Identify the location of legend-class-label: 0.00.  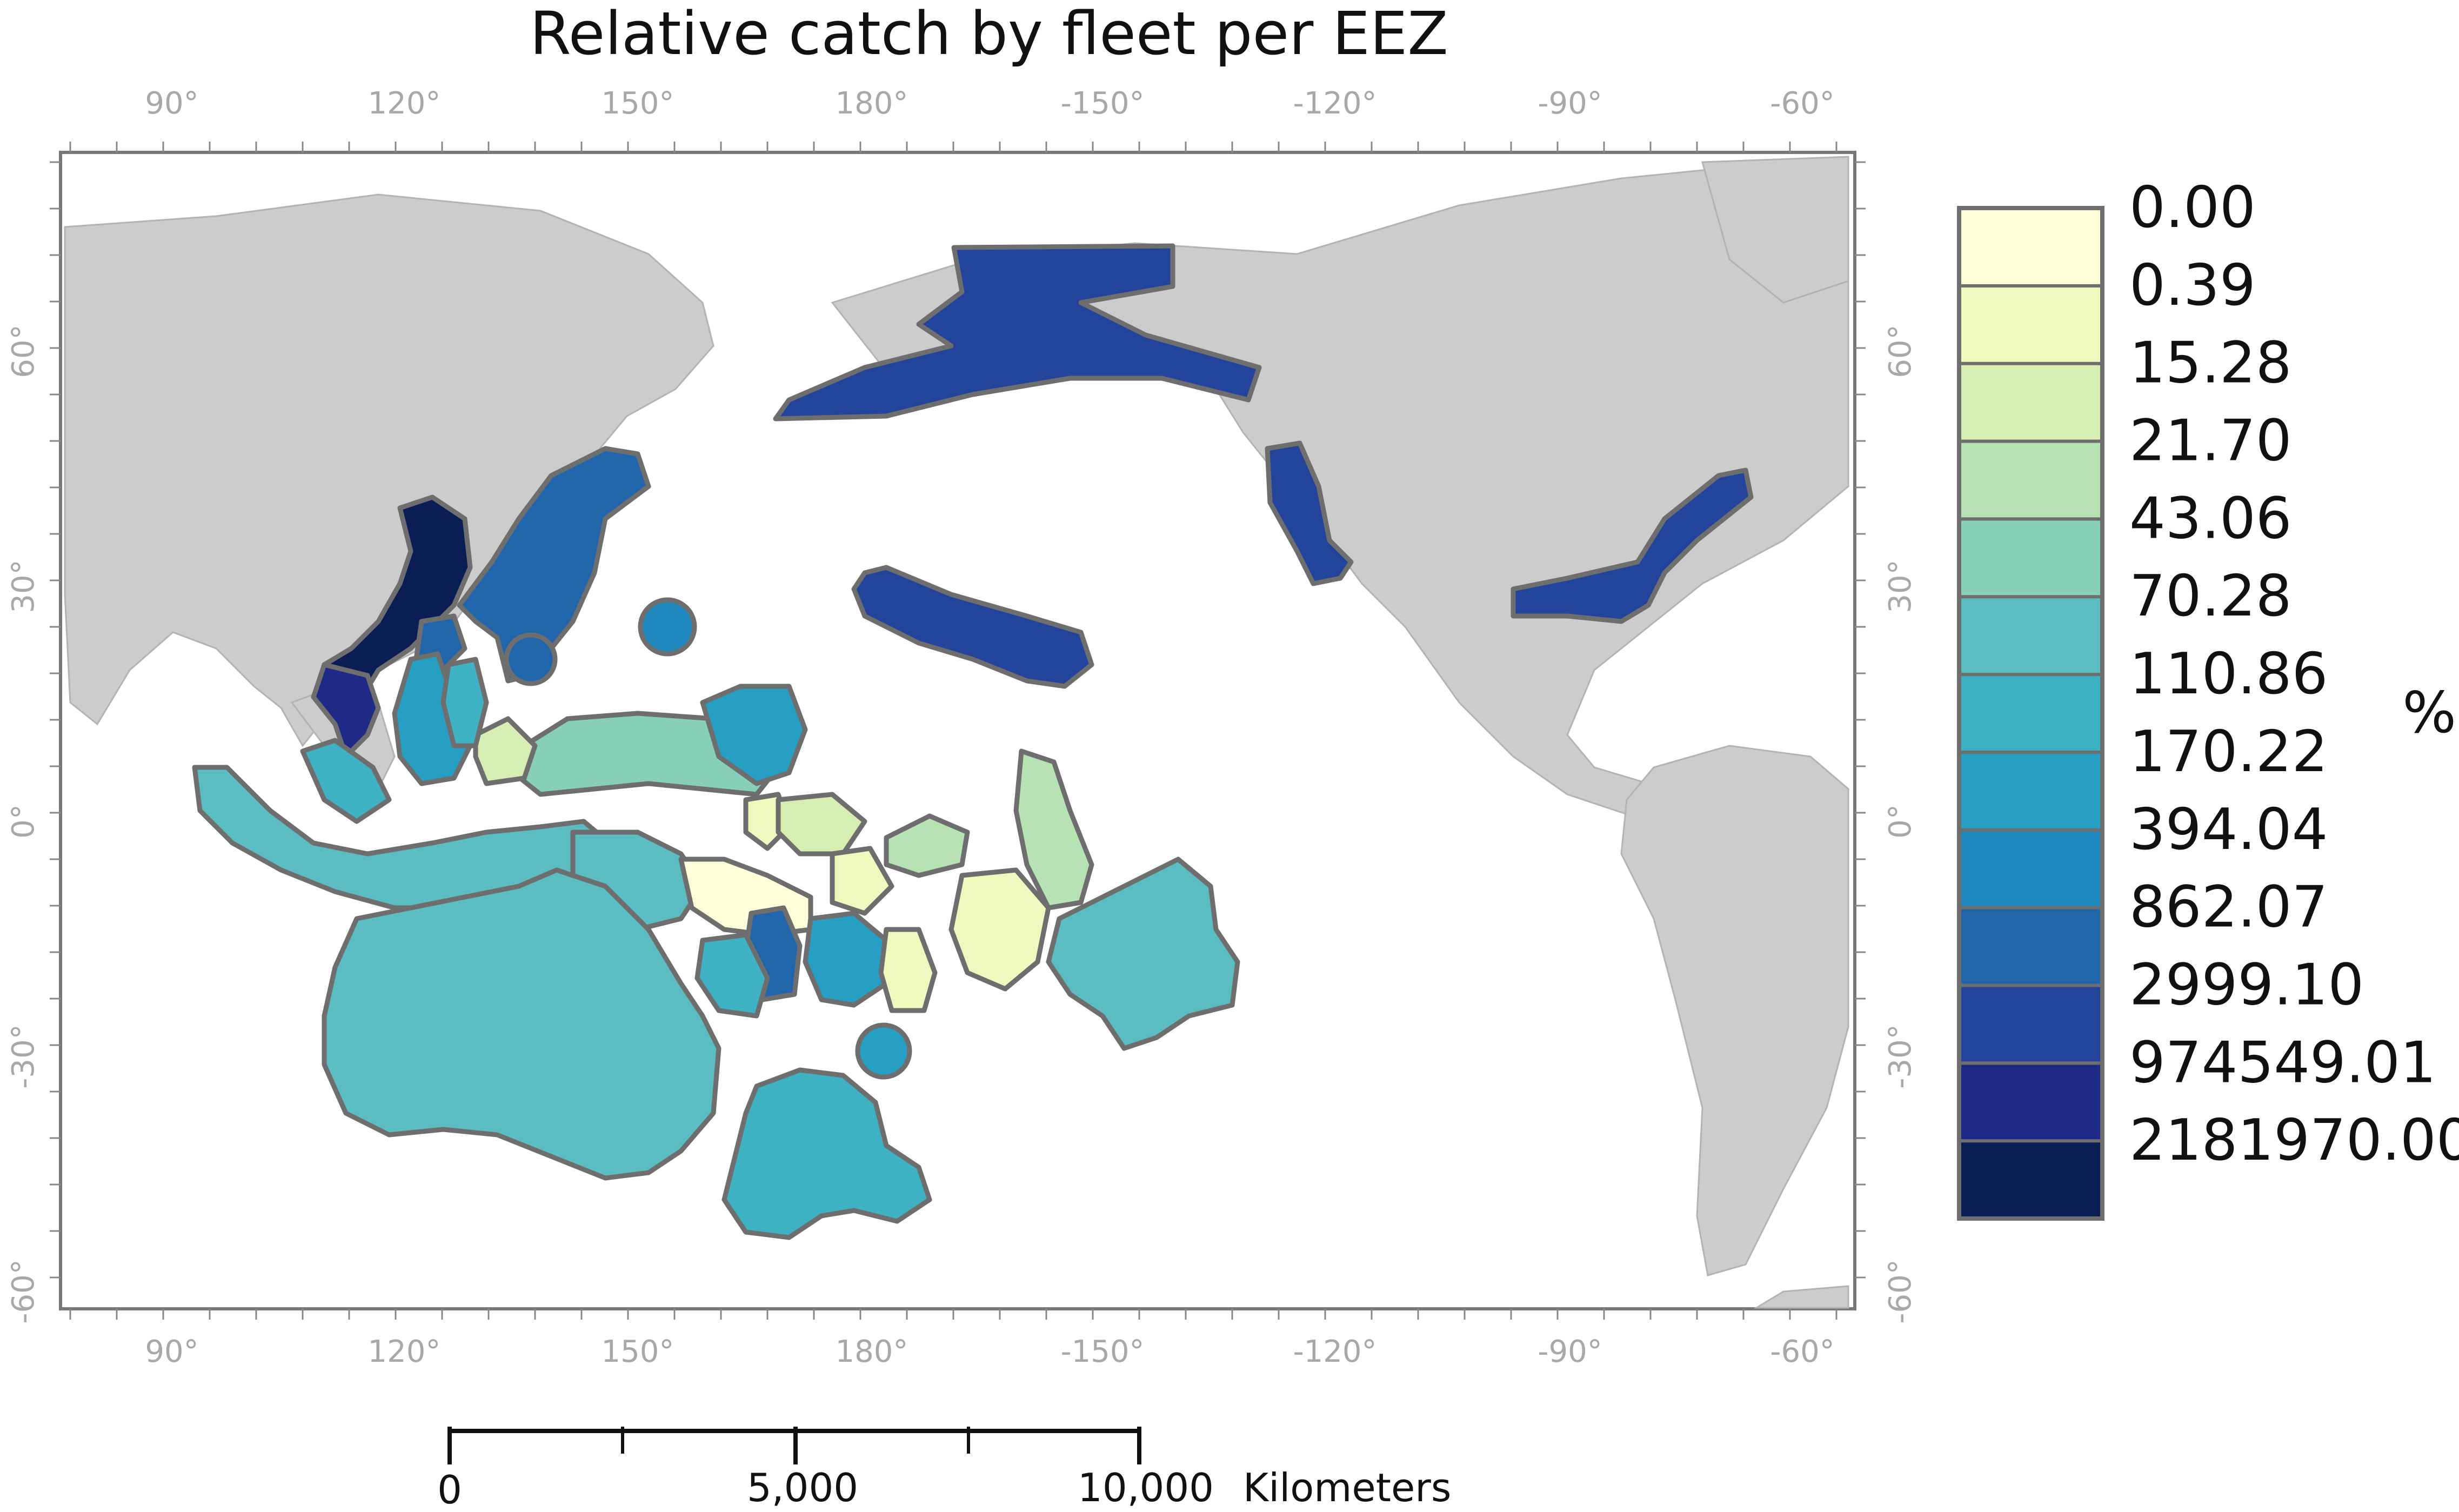
(2192, 207).